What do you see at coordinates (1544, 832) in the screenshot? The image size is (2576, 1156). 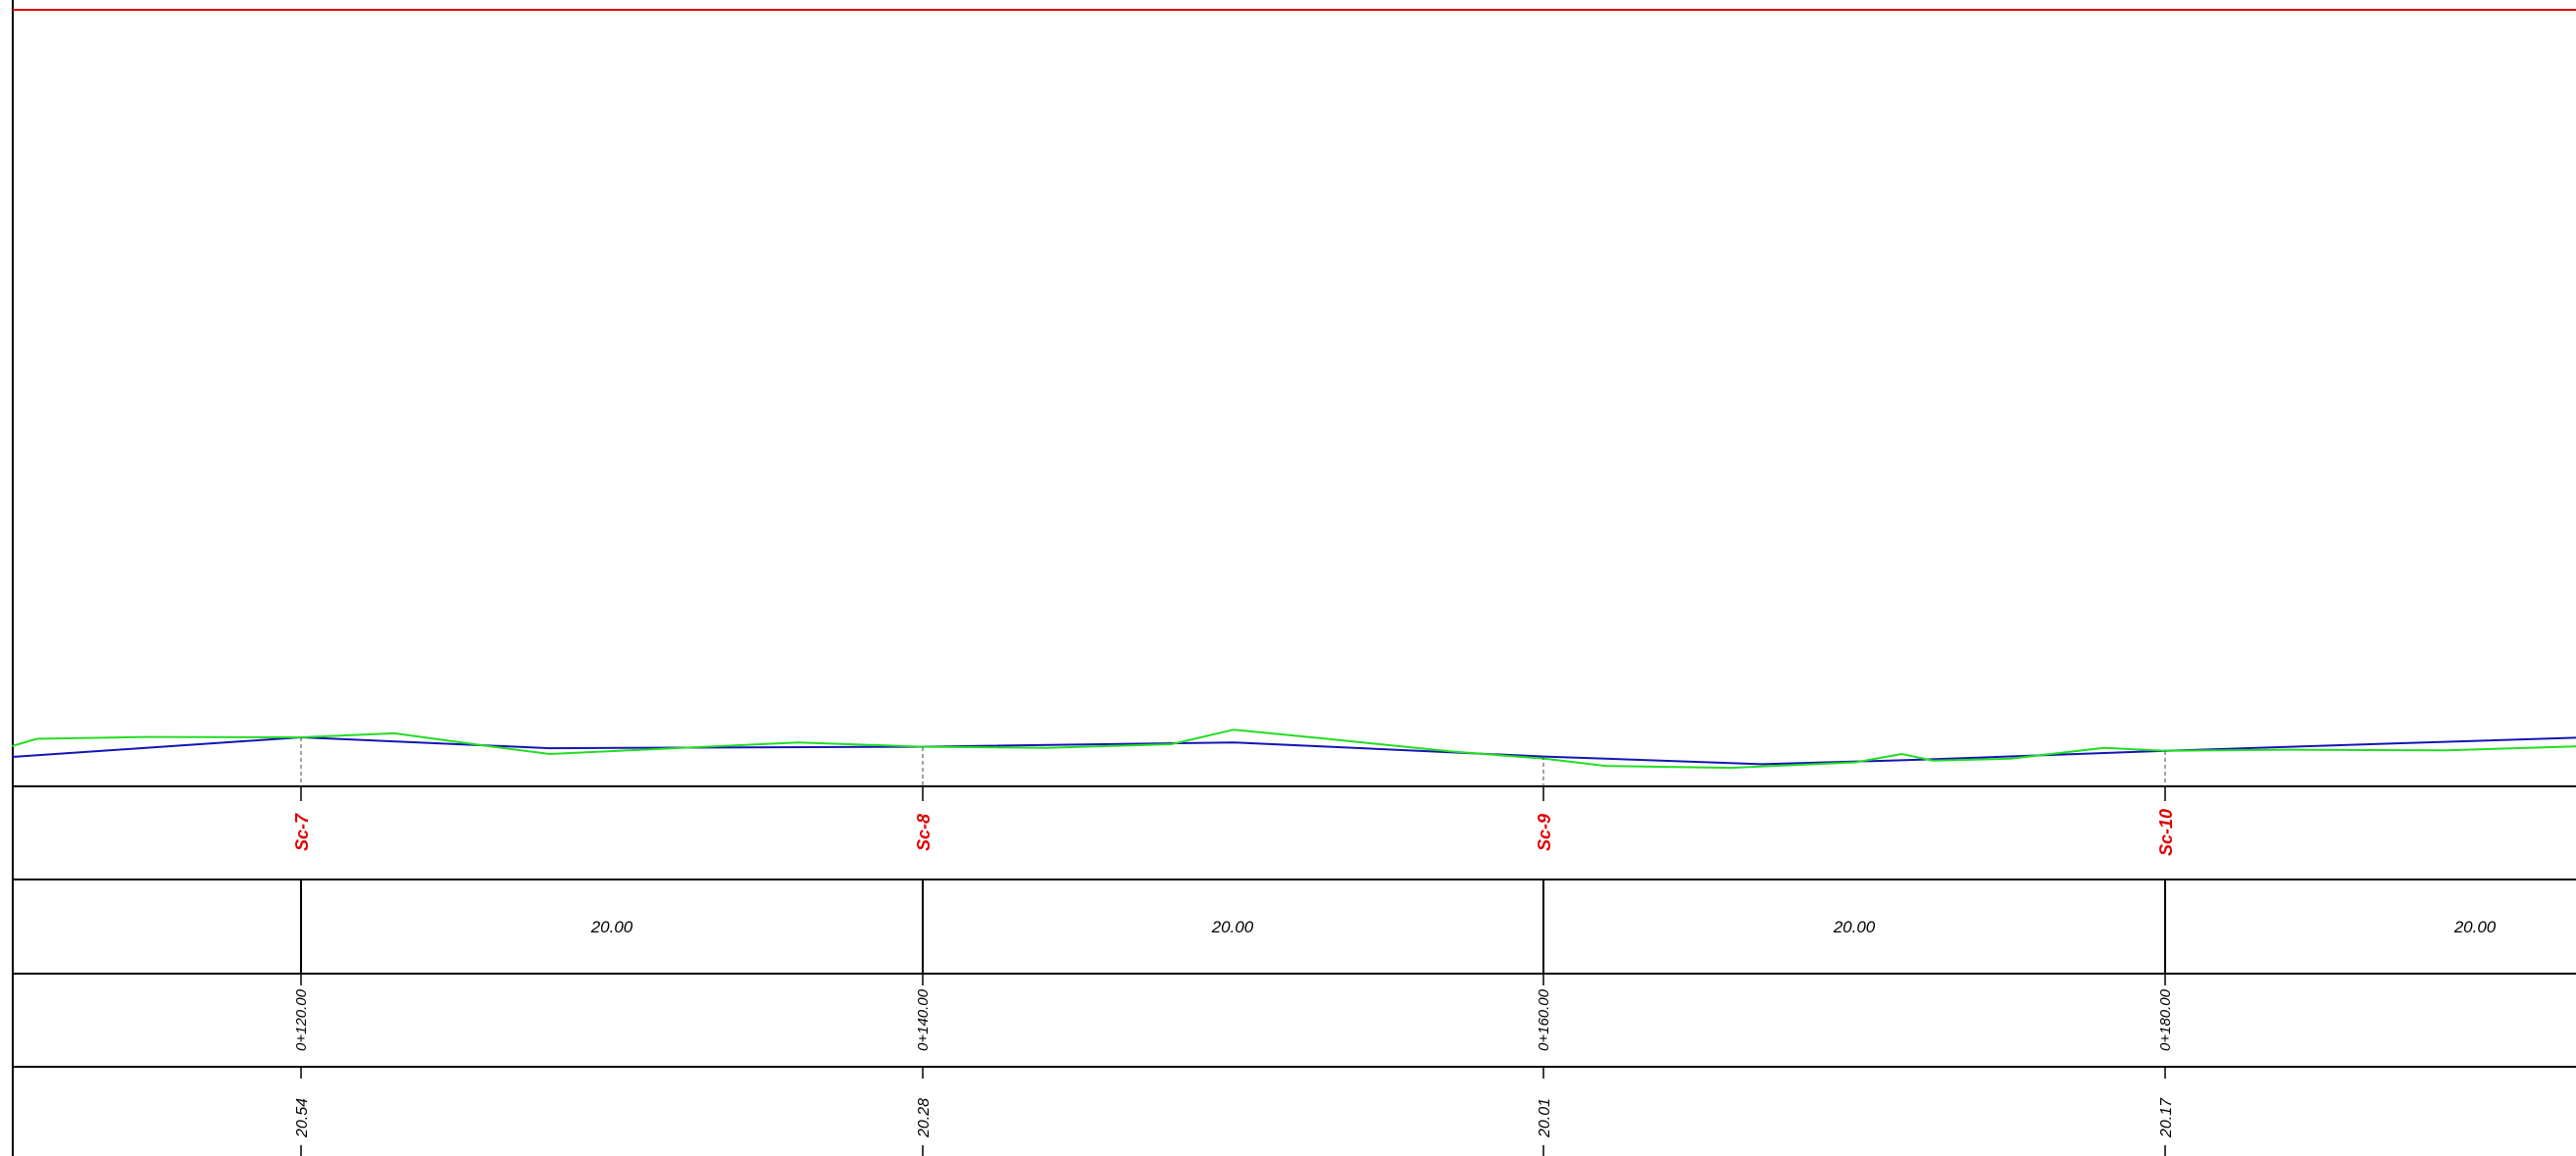 I see `section-label-9: Sc-9` at bounding box center [1544, 832].